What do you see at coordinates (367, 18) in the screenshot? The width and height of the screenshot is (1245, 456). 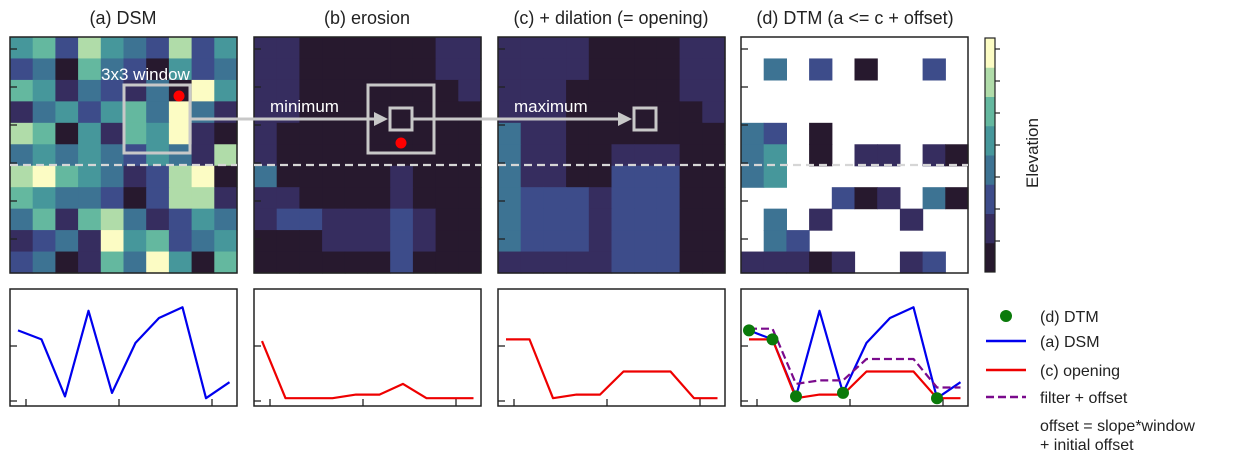 I see `panel-b-title: (b) erosion` at bounding box center [367, 18].